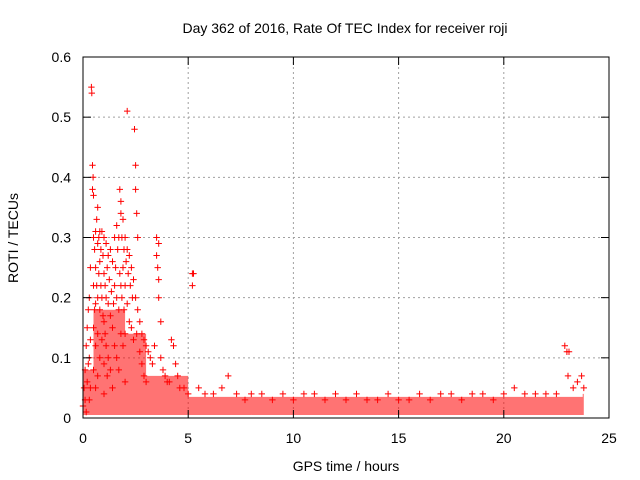 Image resolution: width=640 pixels, height=480 pixels. What do you see at coordinates (62, 57) in the screenshot?
I see `y-tick-label: 0.6` at bounding box center [62, 57].